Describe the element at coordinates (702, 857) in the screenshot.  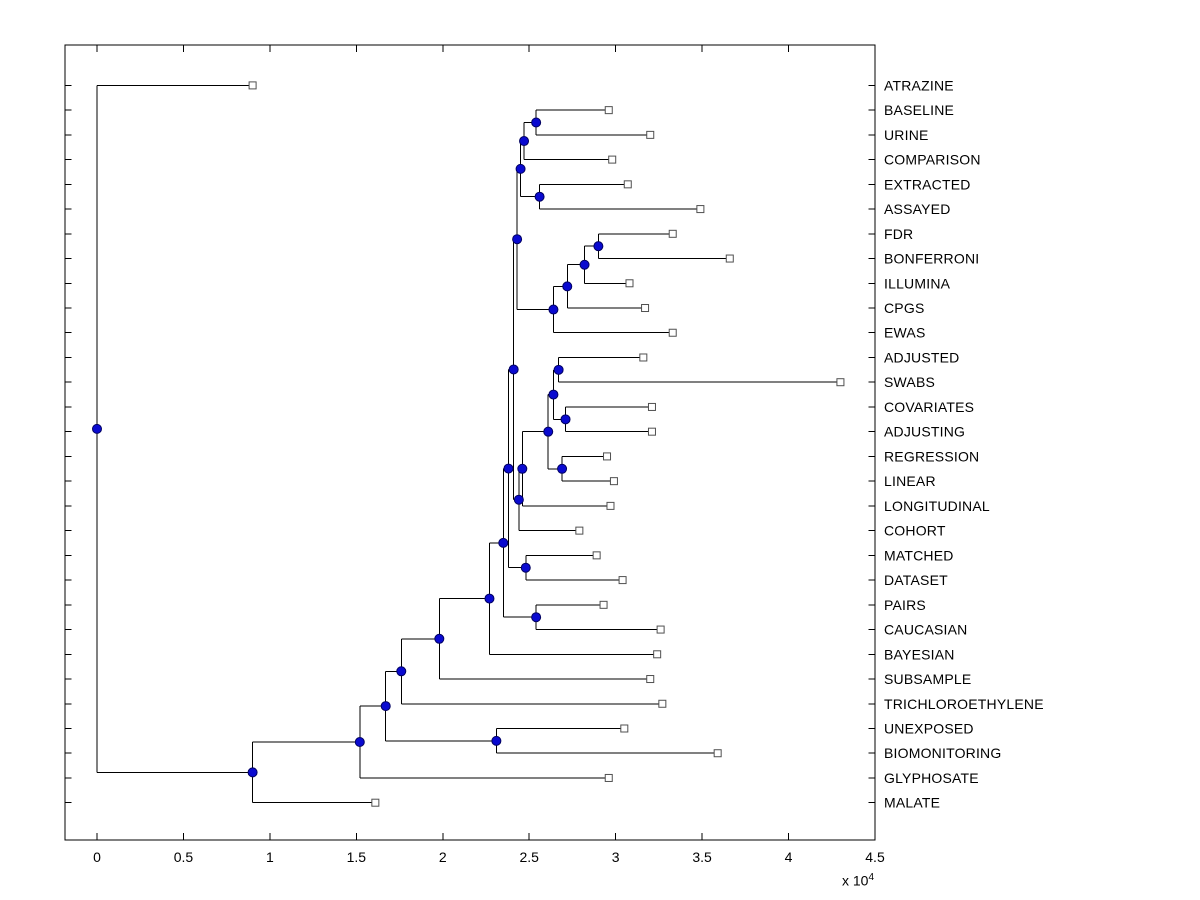
I see `x-tick-label: 3.5` at that location.